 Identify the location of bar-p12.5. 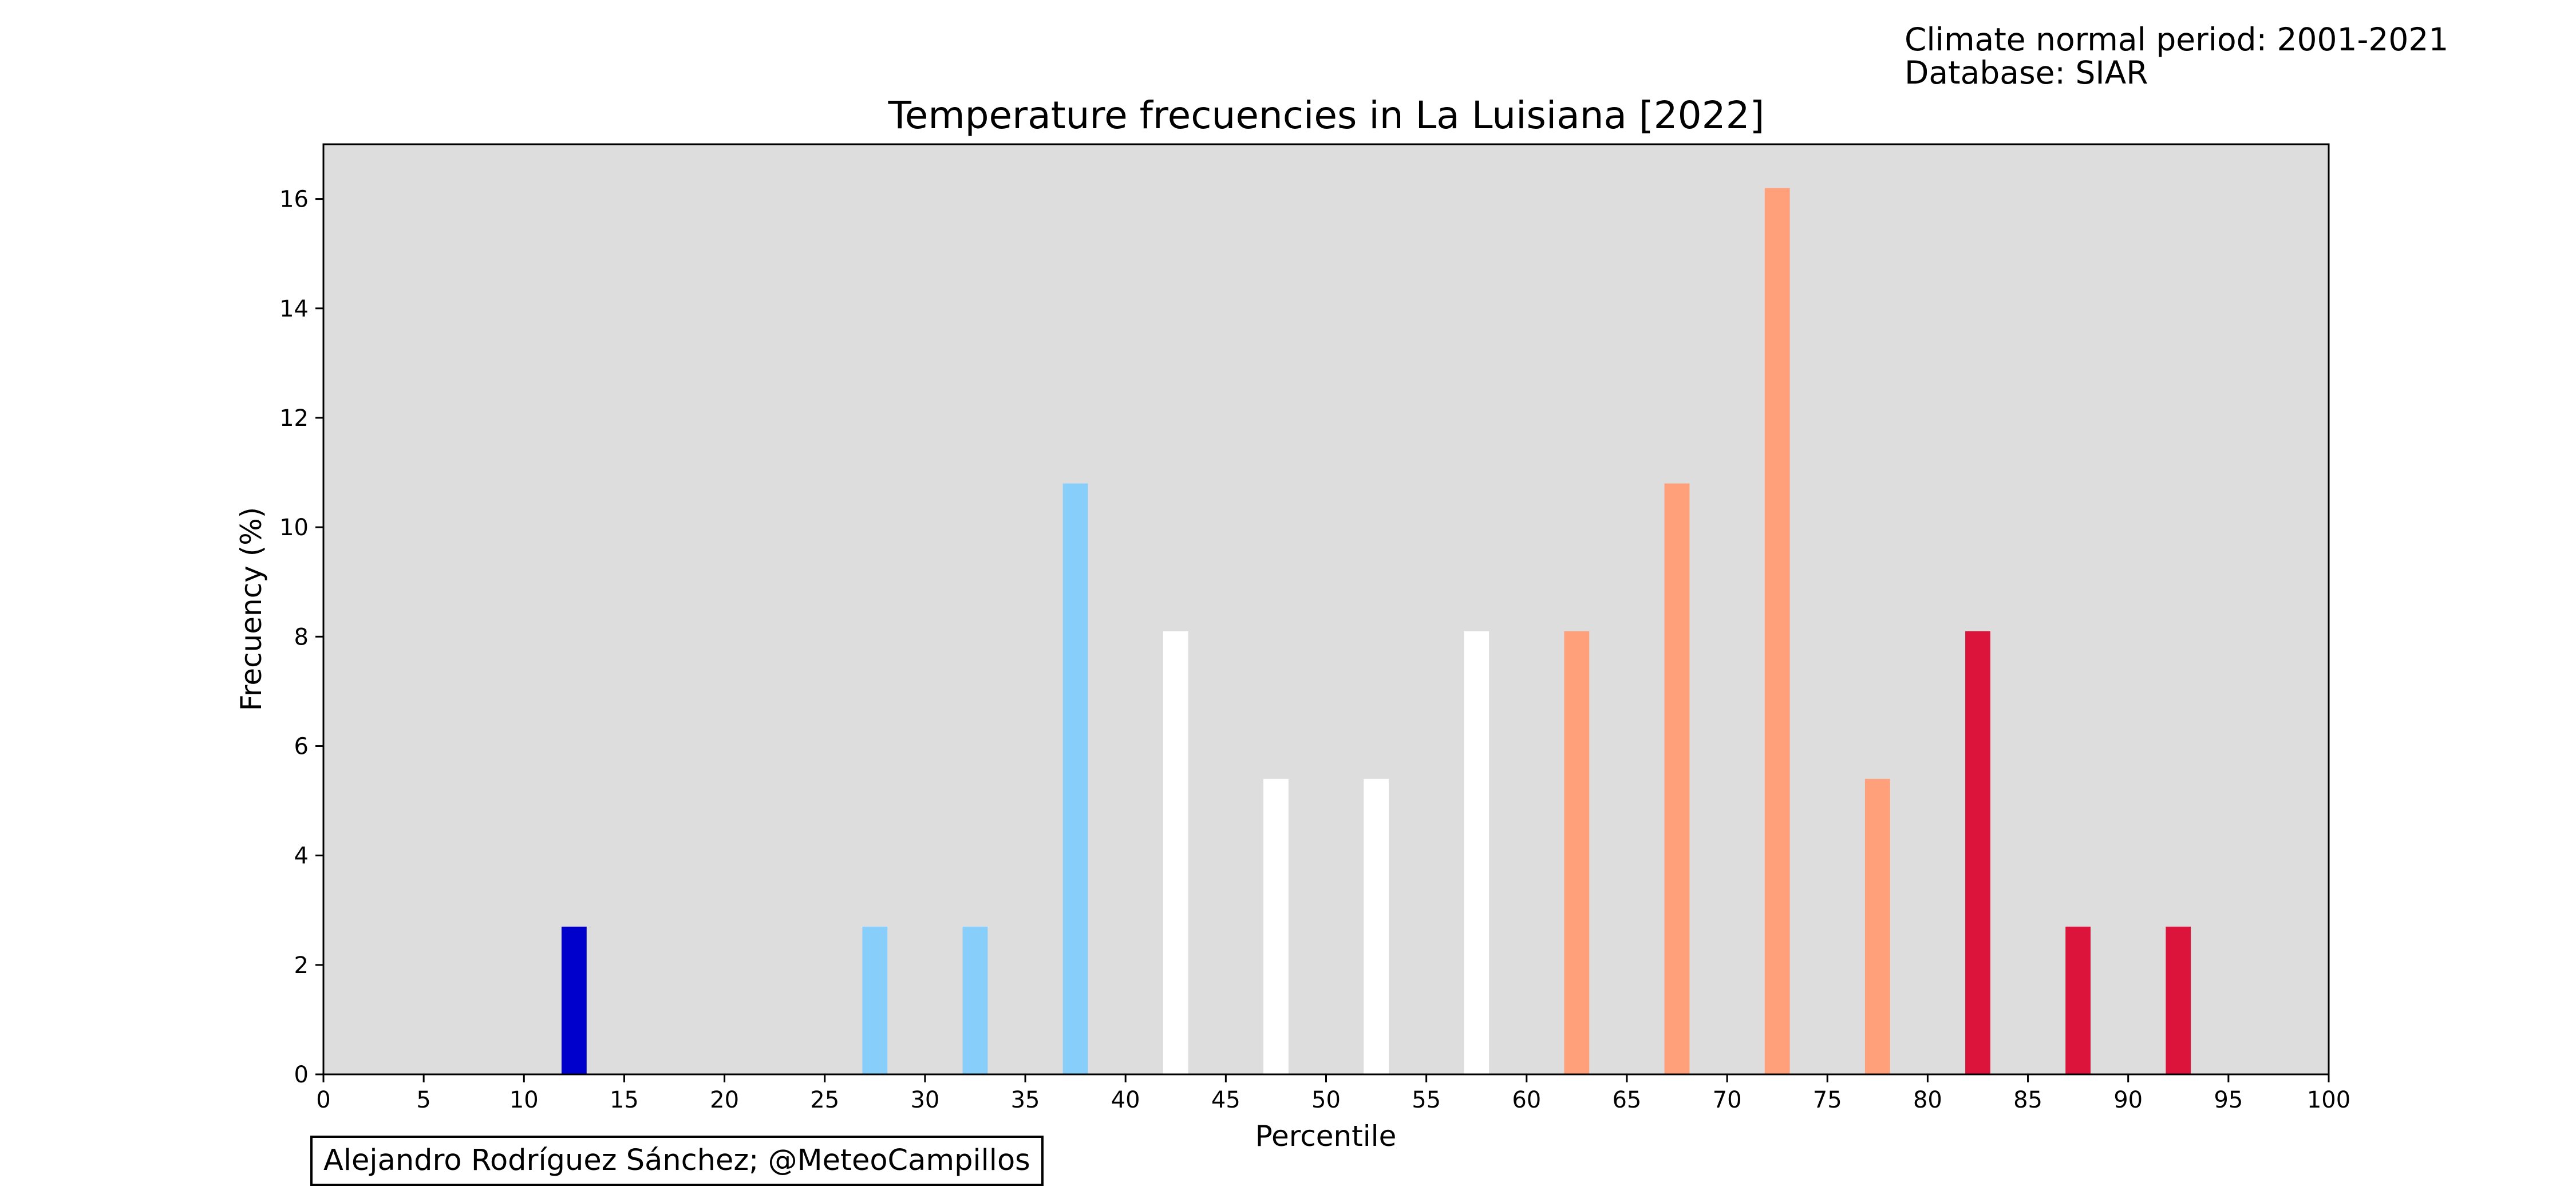
(574, 1000).